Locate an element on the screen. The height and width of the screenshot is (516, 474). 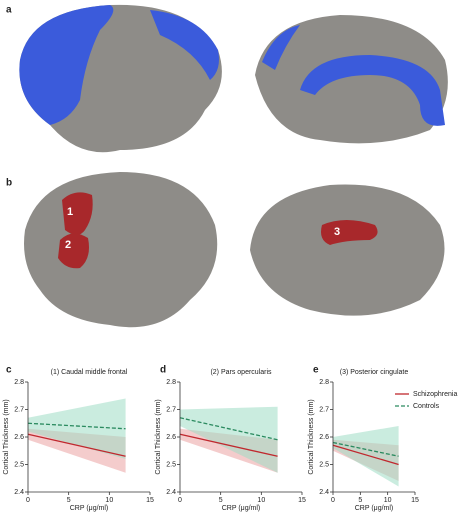
panel-label: c is located at coordinates (9, 370).